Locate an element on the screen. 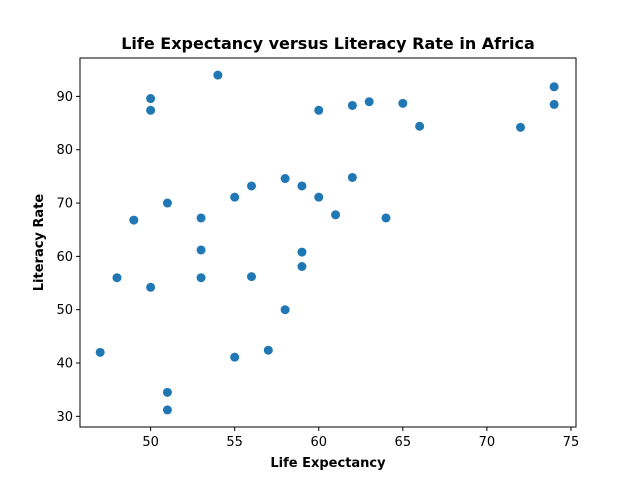 This screenshot has width=640, height=480. y-axis-label: Literacy Rate is located at coordinates (39, 243).